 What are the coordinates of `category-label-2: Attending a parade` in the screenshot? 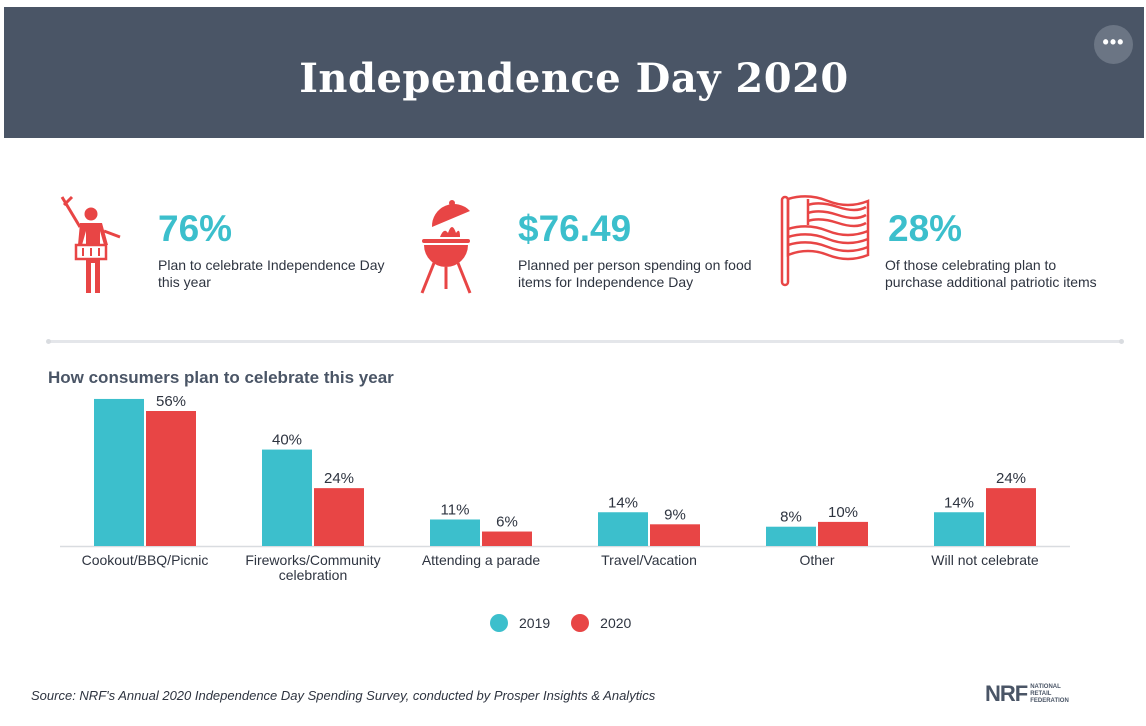 It's located at (481, 560).